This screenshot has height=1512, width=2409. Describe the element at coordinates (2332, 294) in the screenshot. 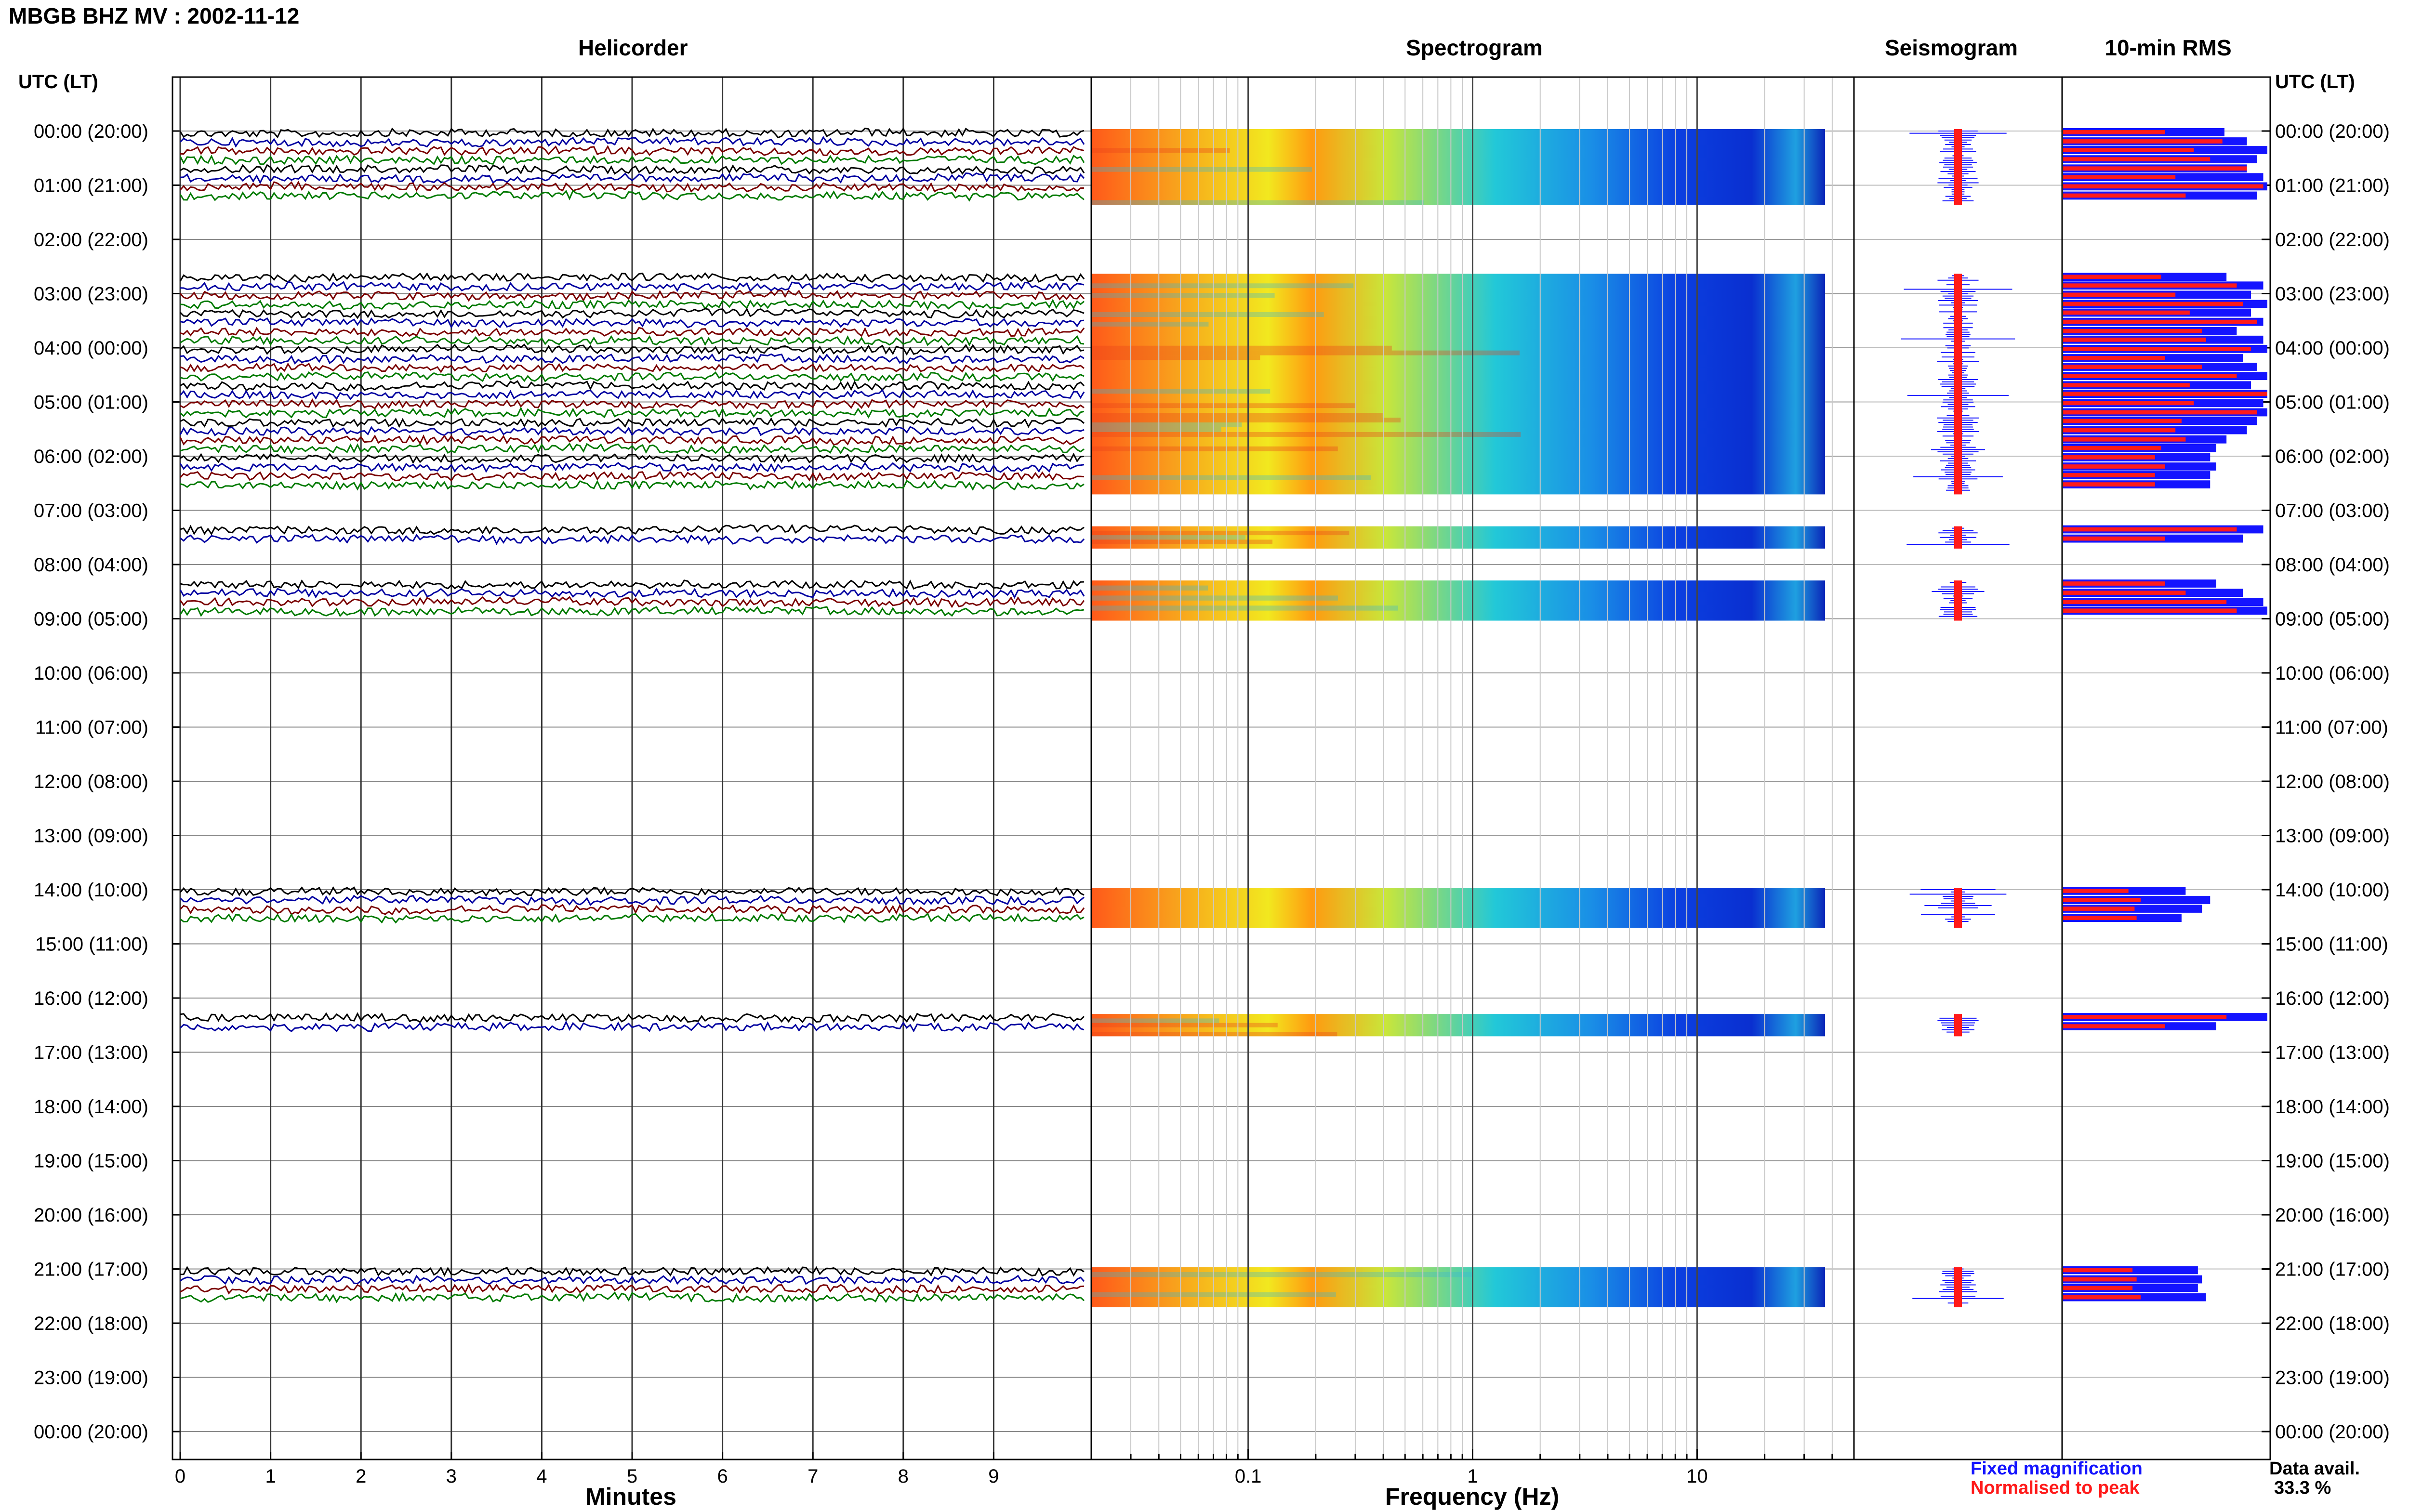

I see `hour-label-right: 03:00 (23:00)` at that location.